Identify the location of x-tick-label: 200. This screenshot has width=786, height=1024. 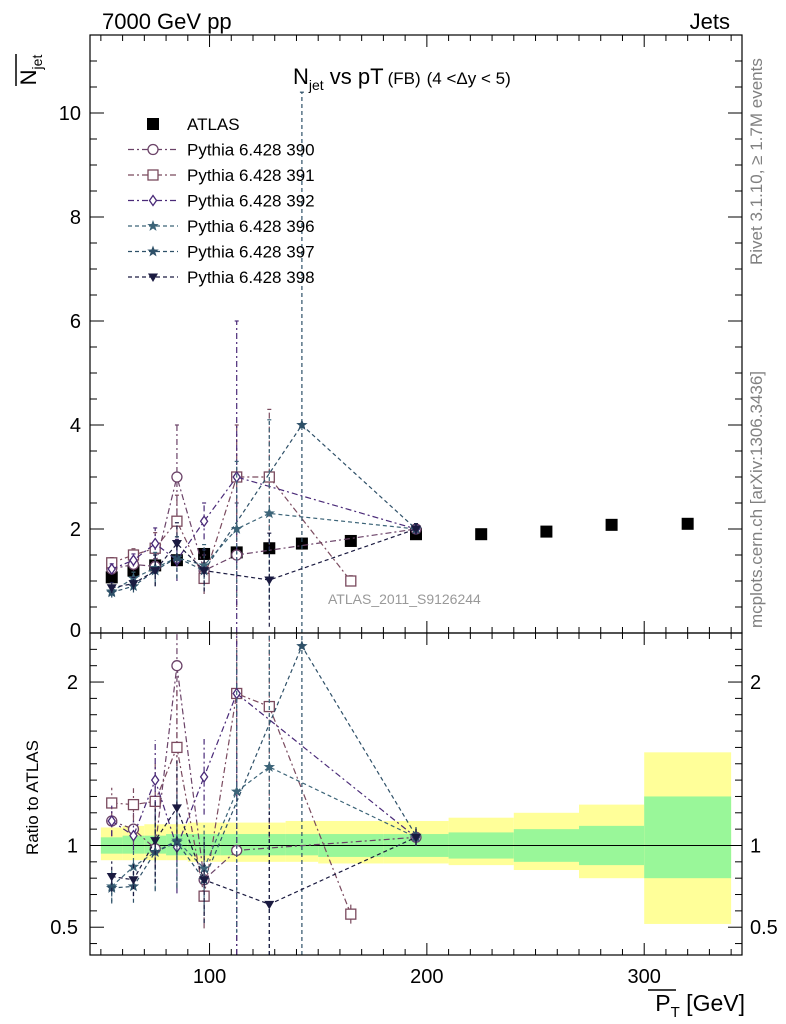
(426, 977).